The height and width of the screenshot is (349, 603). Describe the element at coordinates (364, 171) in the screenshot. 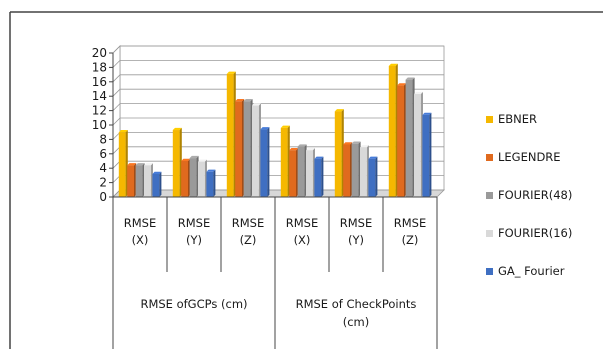

I see `bar-FOURIER(16)-4` at that location.